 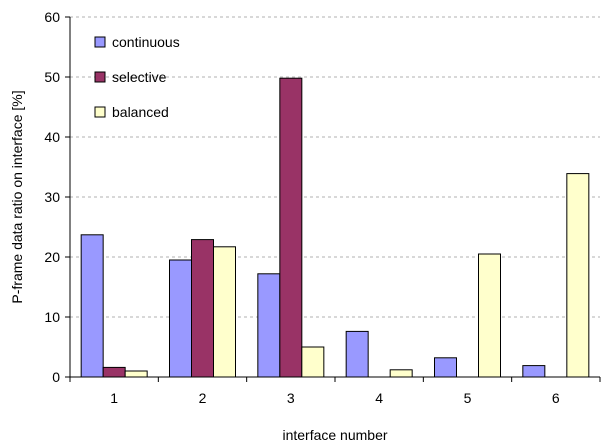 What do you see at coordinates (100, 112) in the screenshot?
I see `legend-swatch-balanced` at bounding box center [100, 112].